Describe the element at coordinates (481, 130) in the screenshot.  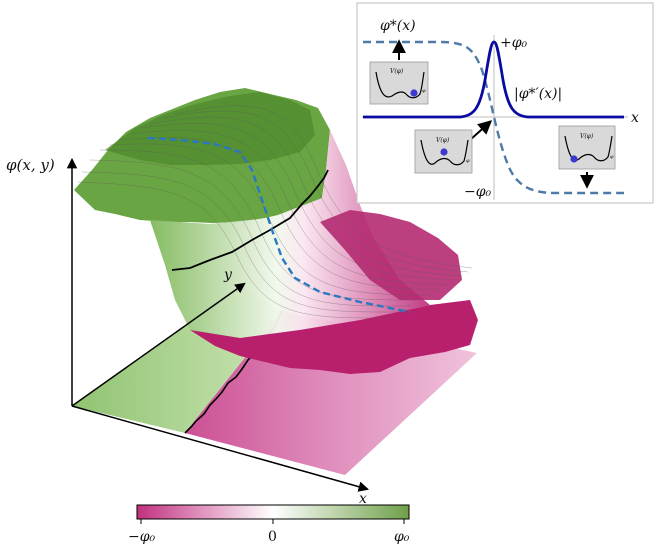
I see `inset-arrow-diag` at that location.